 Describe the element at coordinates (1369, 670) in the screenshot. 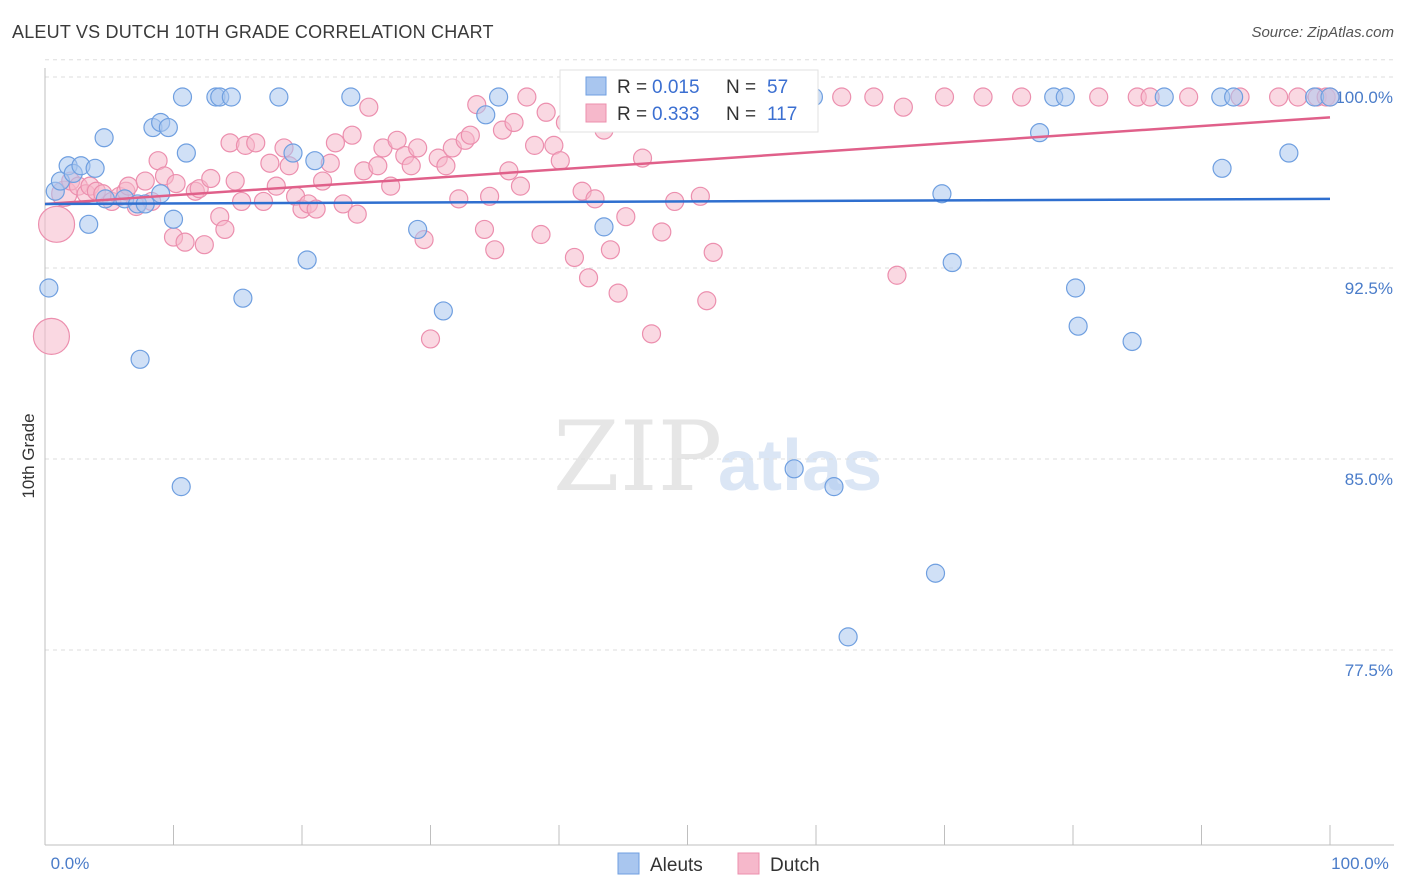

I see `y-tick-label: 77.5%` at that location.